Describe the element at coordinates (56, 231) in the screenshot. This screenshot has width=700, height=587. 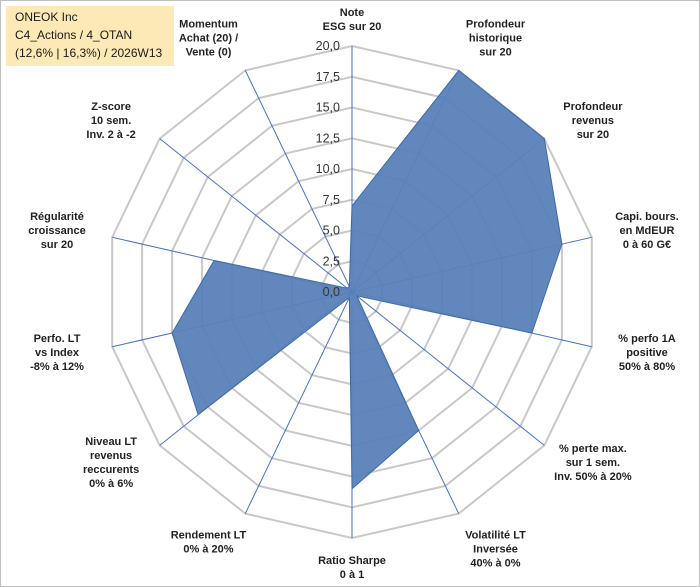
I see `axis-category-label: Régularité croissance sur 20` at that location.